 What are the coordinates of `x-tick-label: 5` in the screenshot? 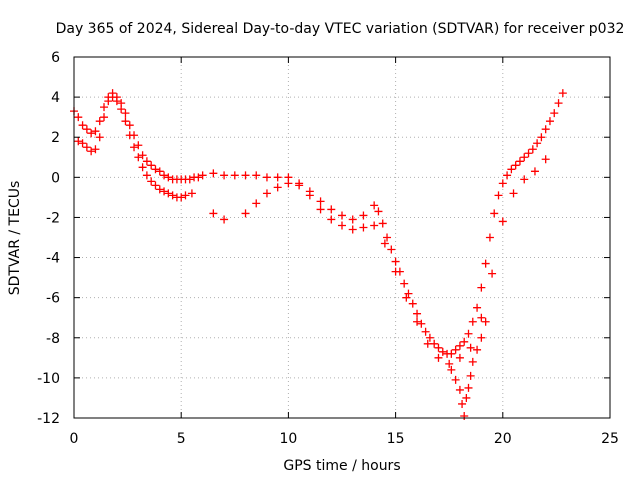 It's located at (181, 439).